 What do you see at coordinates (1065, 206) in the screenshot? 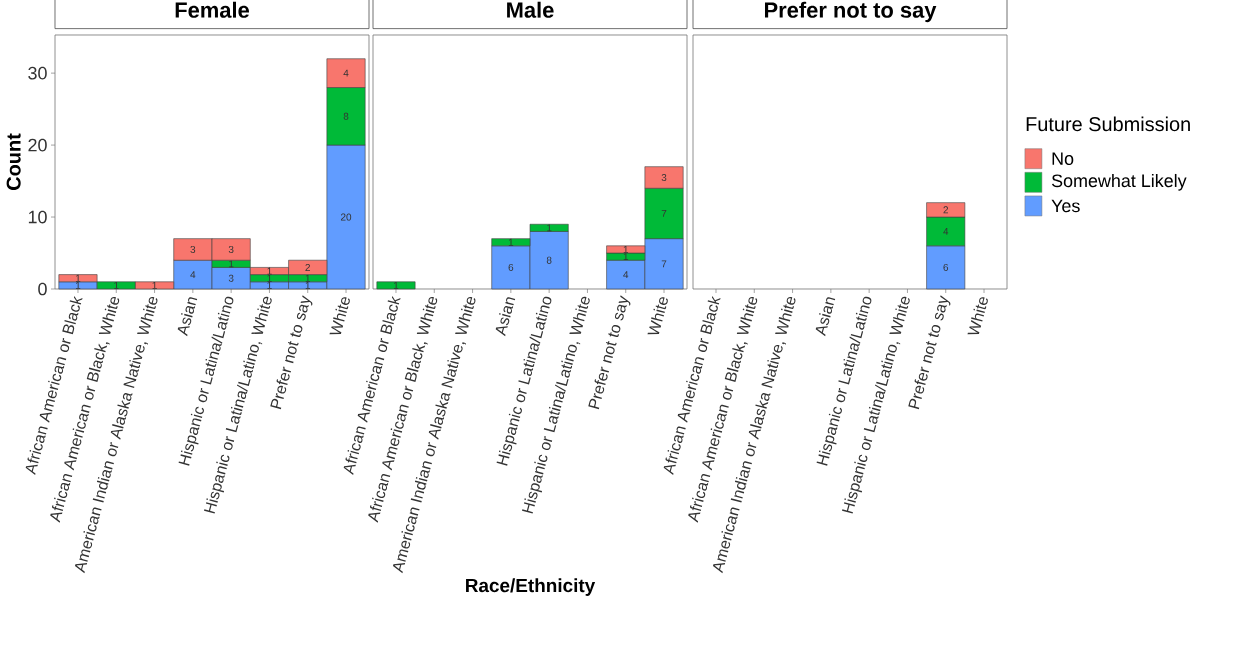
I see `legend-label: Yes` at bounding box center [1065, 206].